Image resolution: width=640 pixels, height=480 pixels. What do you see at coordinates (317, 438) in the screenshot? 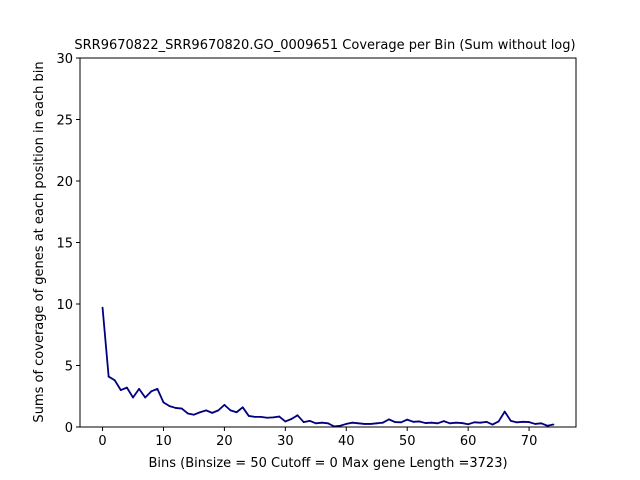
I see `x-axis-ticks: 0 10 20 30 40 50 60 70` at bounding box center [317, 438].